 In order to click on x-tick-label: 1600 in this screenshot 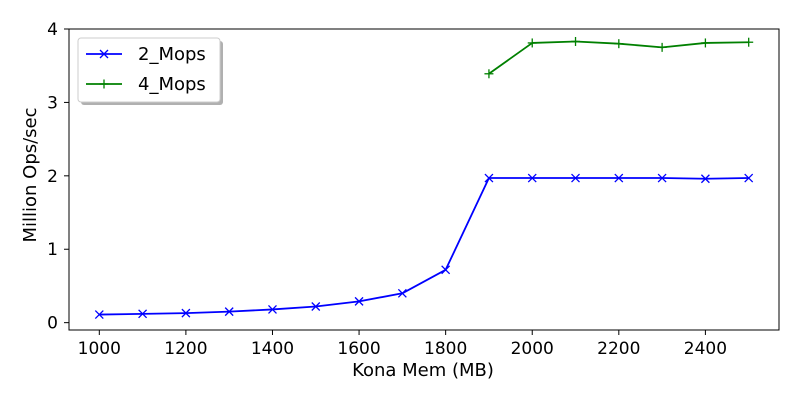, I will do `click(358, 349)`.